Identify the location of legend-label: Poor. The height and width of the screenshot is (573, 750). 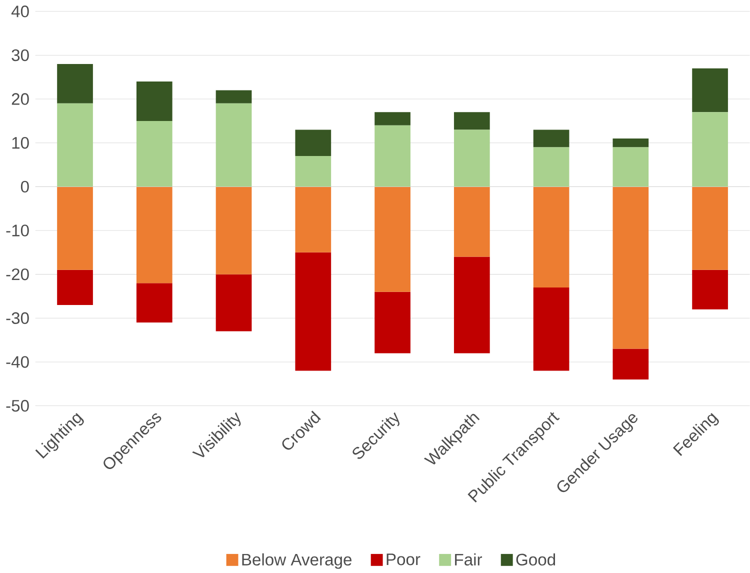
(403, 560).